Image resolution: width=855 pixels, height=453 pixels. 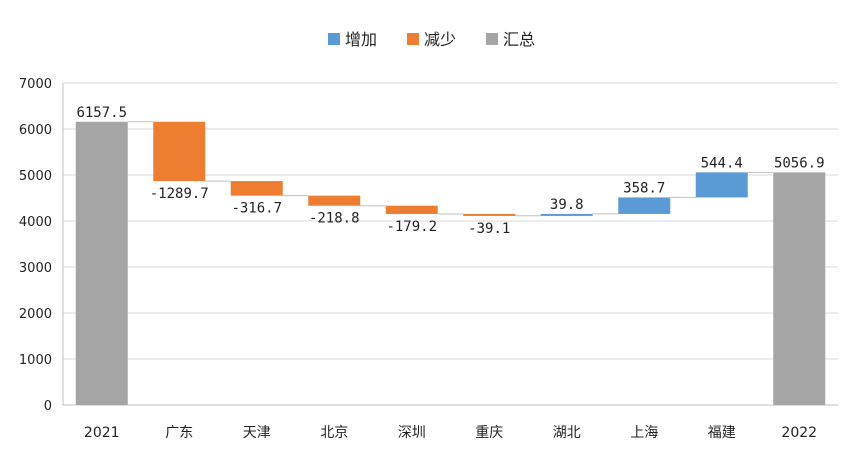 What do you see at coordinates (492, 39) in the screenshot?
I see `legend-swatch-total` at bounding box center [492, 39].